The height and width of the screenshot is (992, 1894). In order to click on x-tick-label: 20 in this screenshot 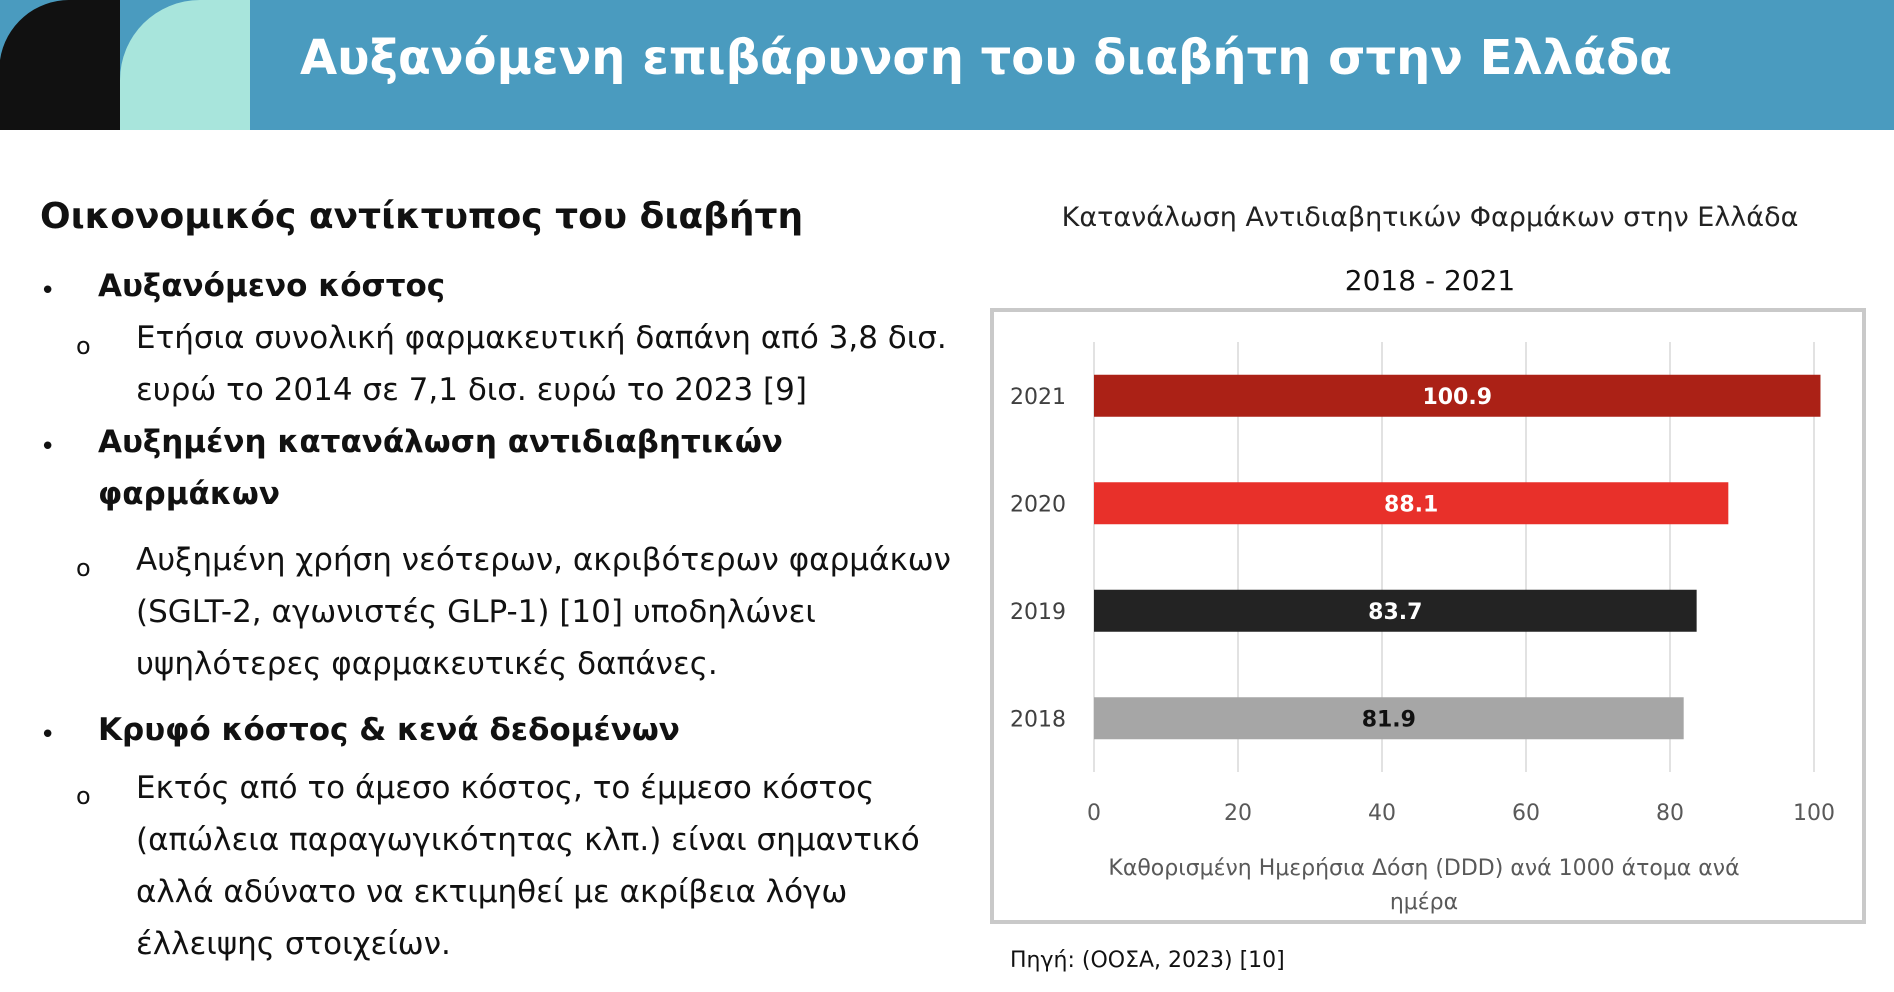, I will do `click(1238, 813)`.